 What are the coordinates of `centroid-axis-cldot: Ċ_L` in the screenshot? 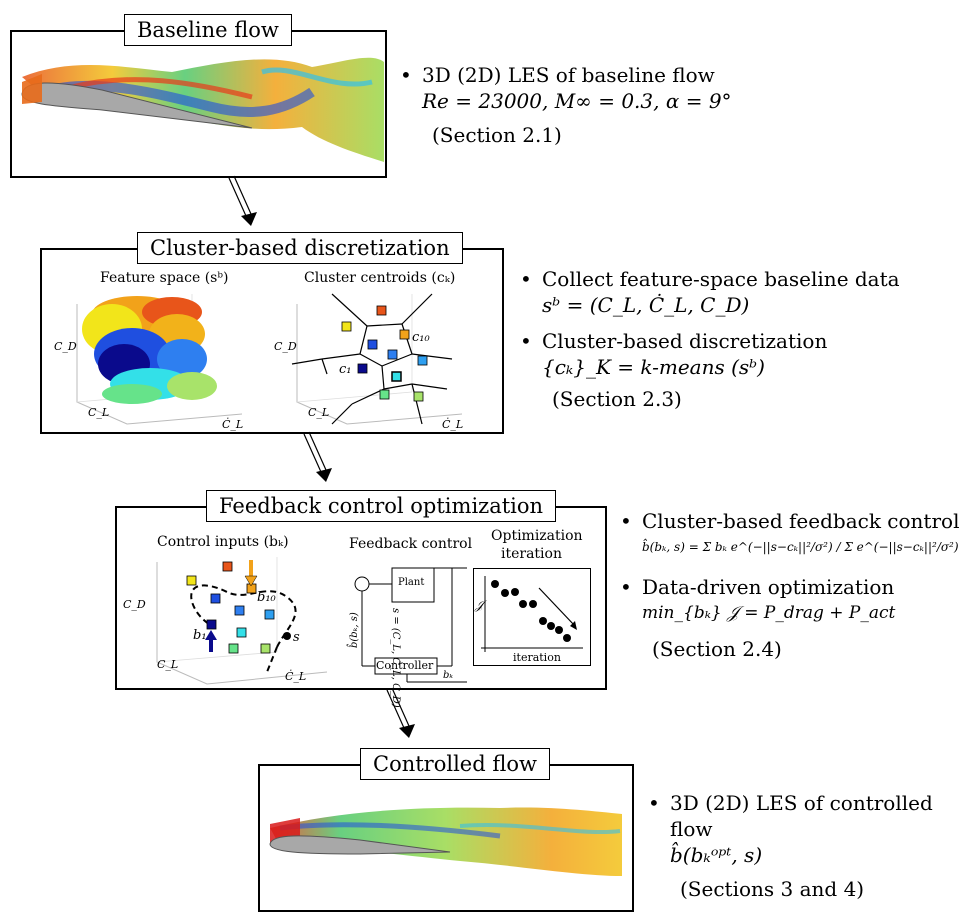 It's located at (453, 424).